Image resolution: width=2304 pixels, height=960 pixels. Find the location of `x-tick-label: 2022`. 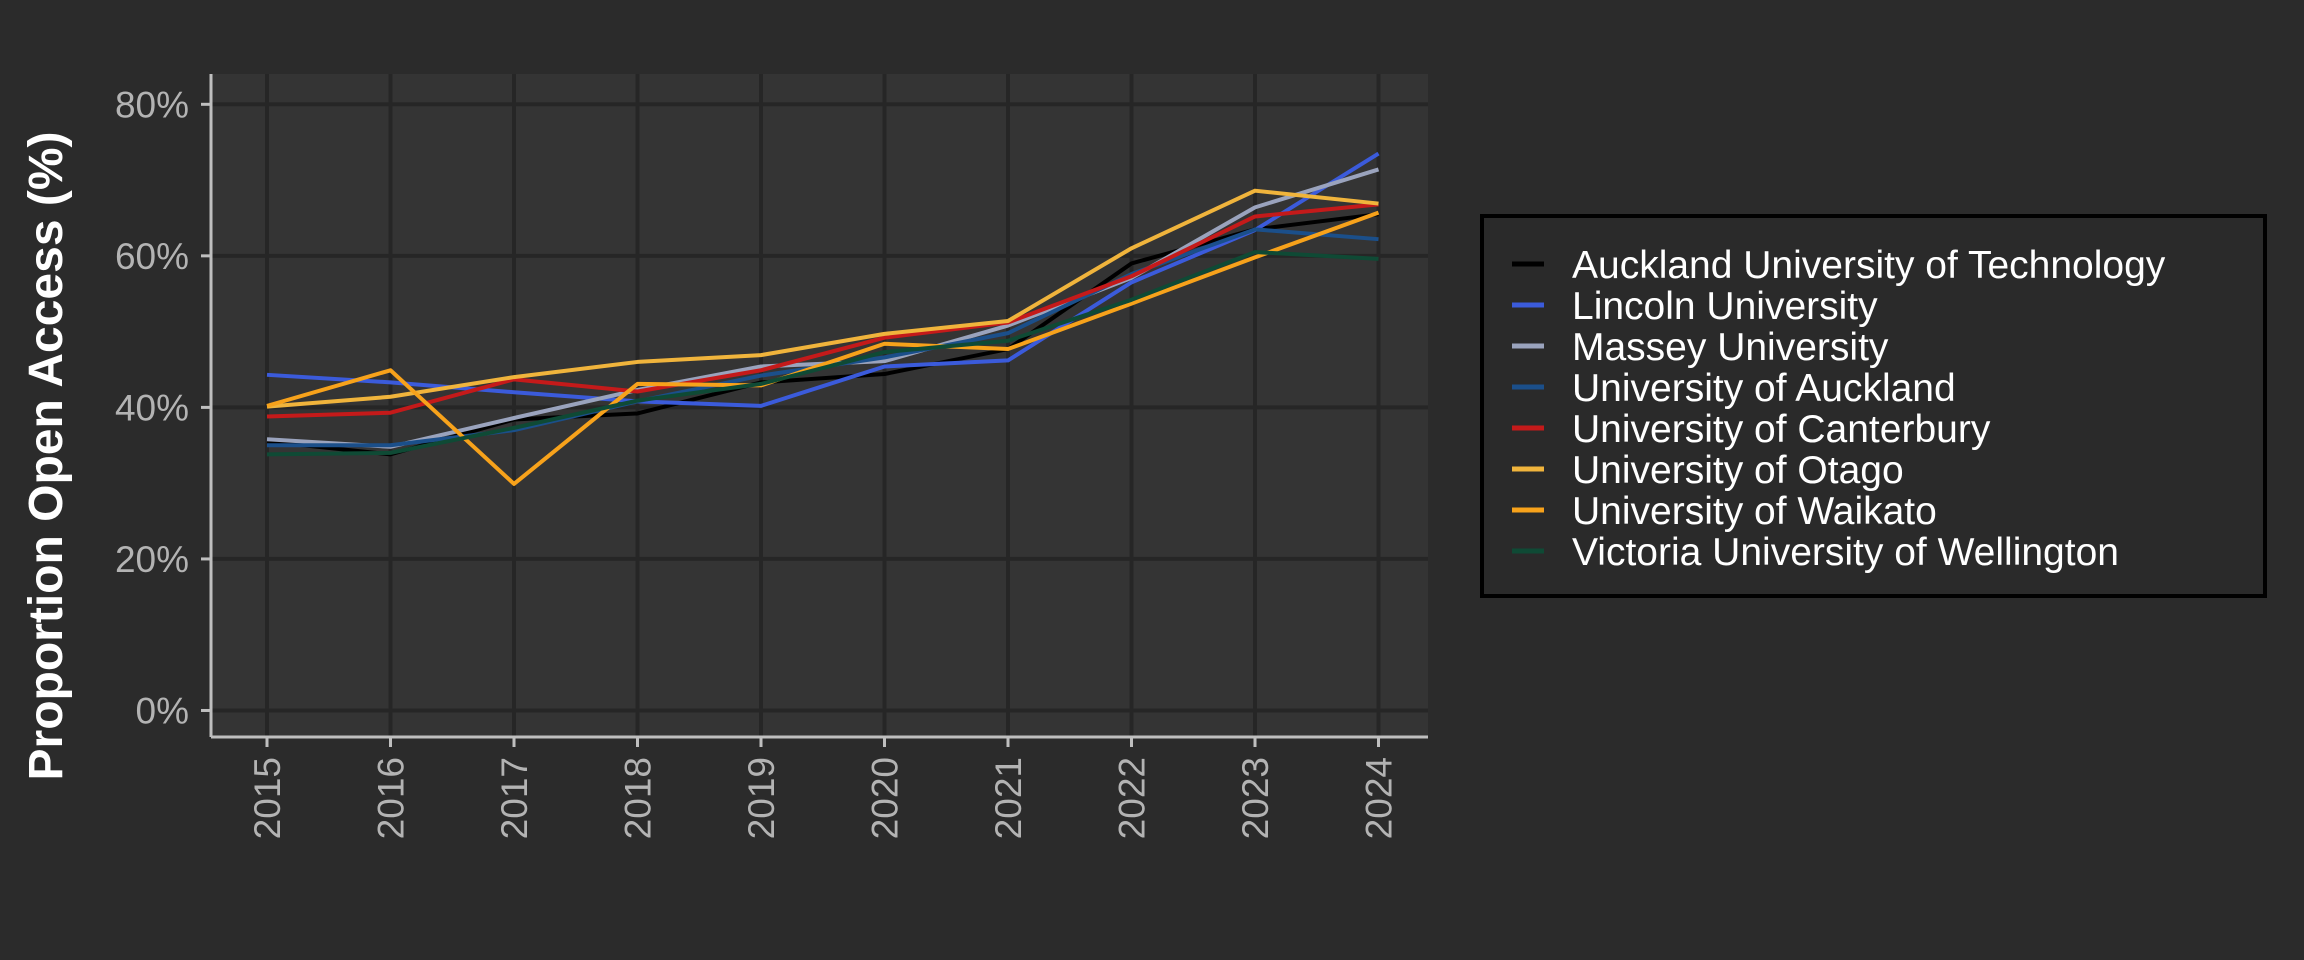

x-tick-label: 2022 is located at coordinates (1132, 798).